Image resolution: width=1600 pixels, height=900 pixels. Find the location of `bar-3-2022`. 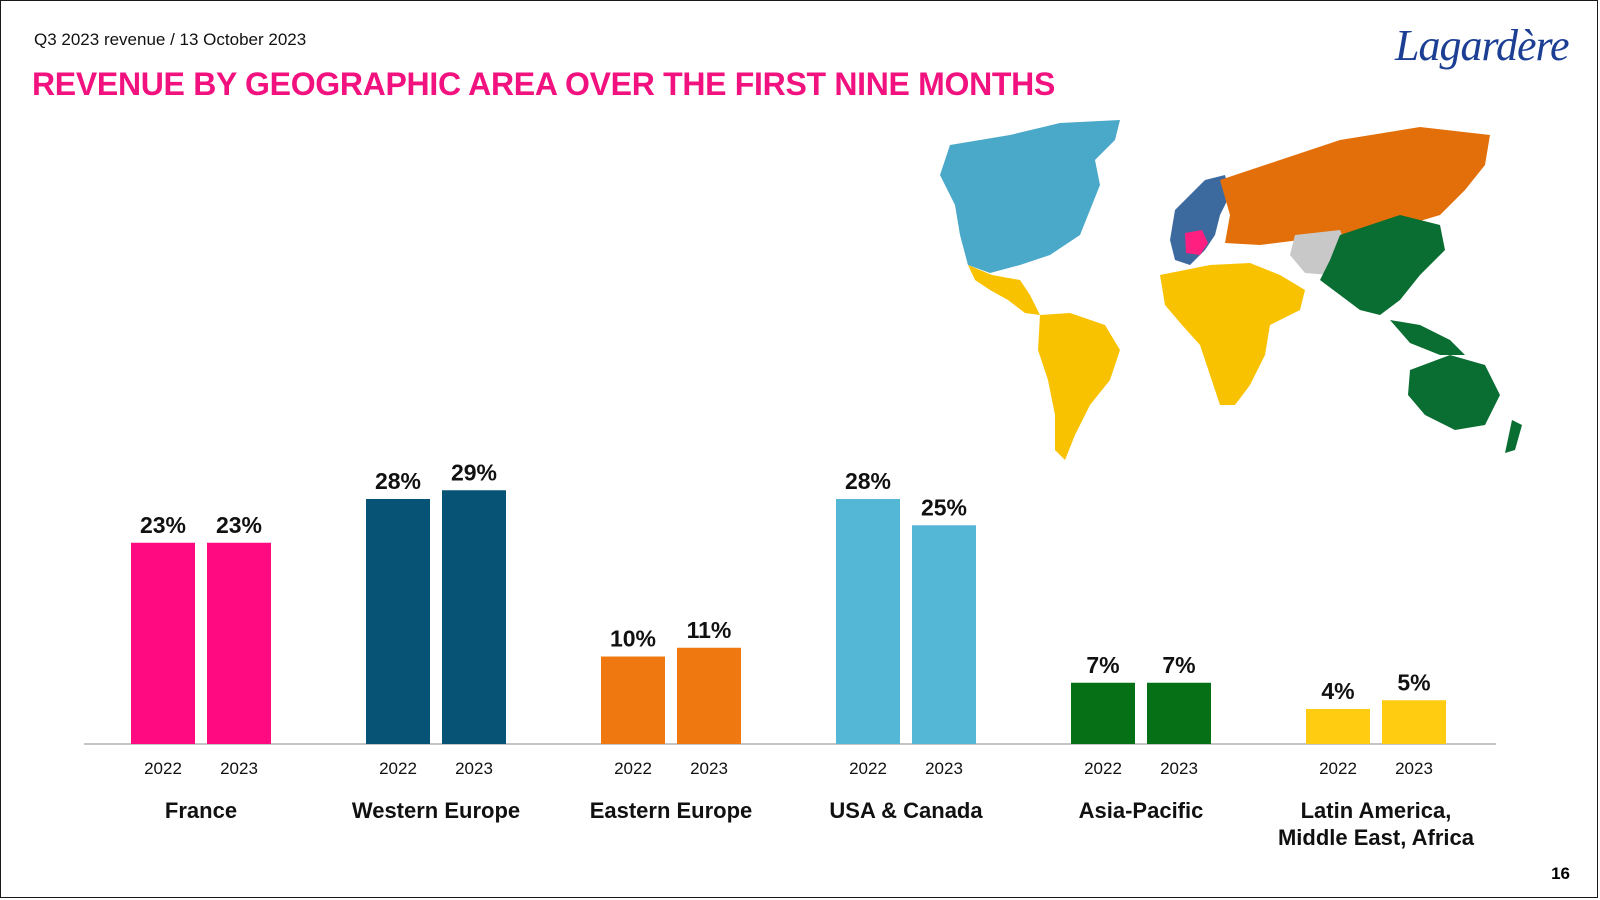

bar-3-2022 is located at coordinates (868, 621).